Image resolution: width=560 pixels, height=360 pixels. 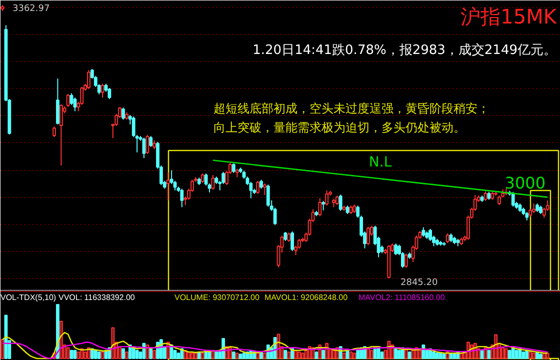 I want to click on chart-title: 沪指15MK, so click(x=509, y=16).